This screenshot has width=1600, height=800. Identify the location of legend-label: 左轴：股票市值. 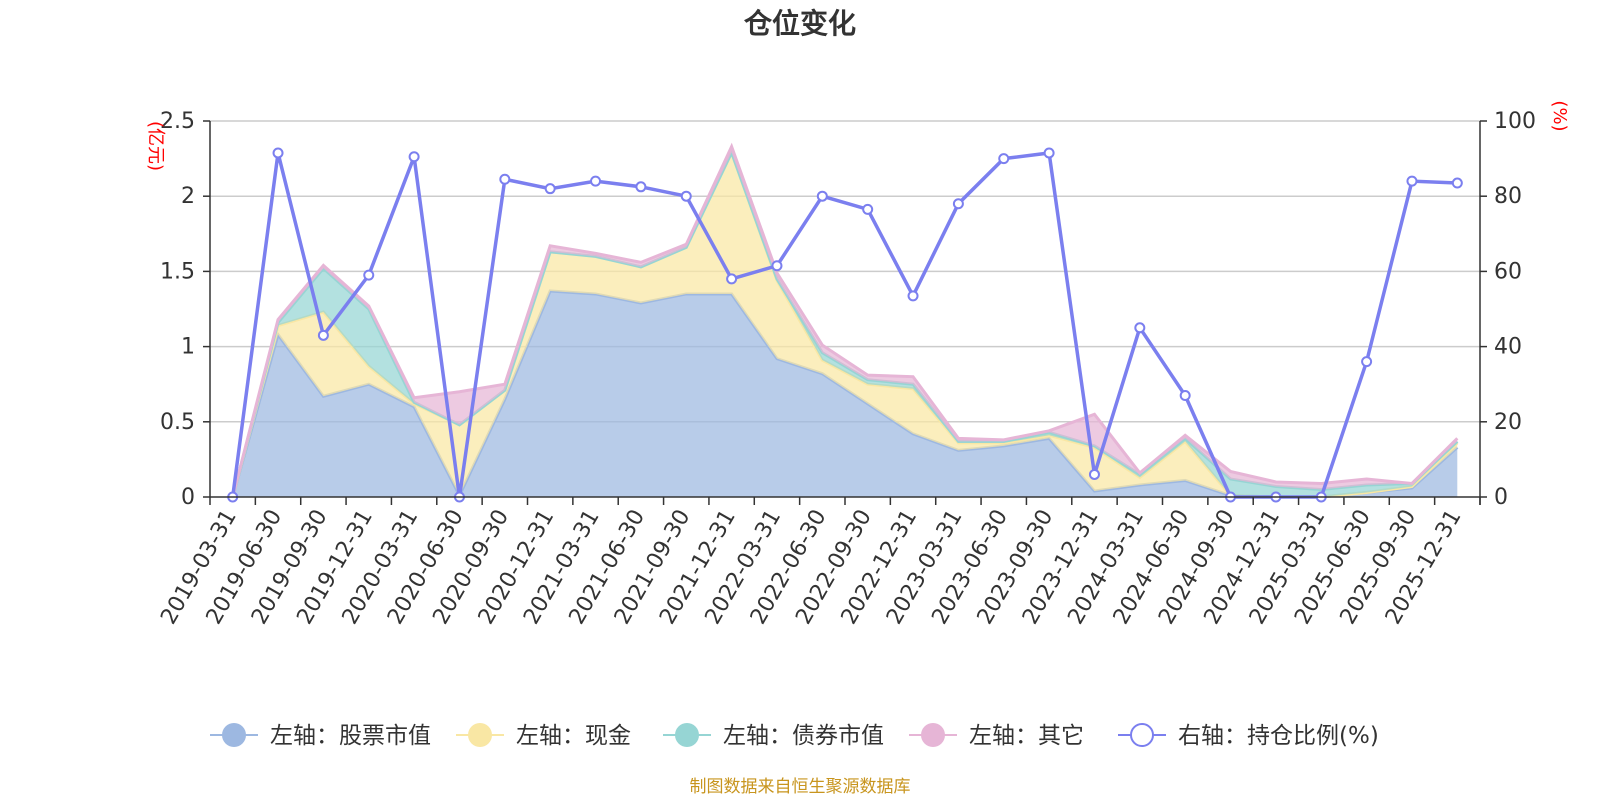
(350, 736).